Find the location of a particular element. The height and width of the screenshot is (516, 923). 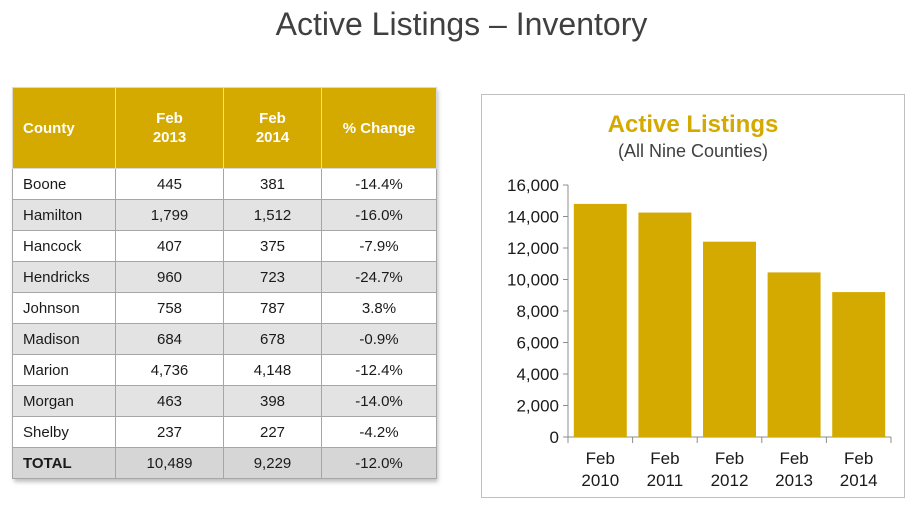

header-feb-2014: Feb 2014 is located at coordinates (272, 128).